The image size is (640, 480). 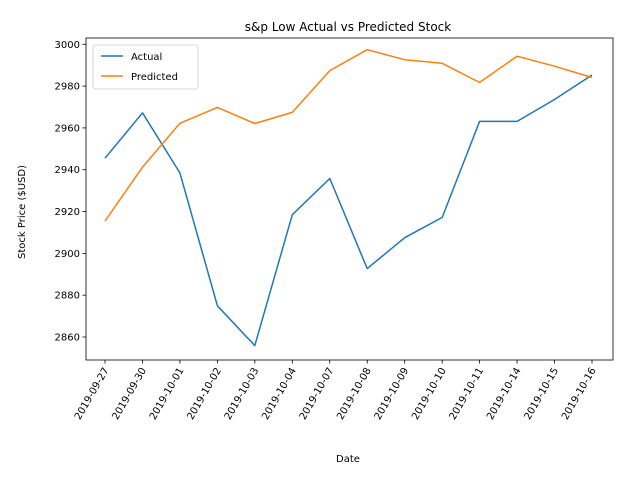 I want to click on x-tick-label: 2019-10-01, so click(x=167, y=394).